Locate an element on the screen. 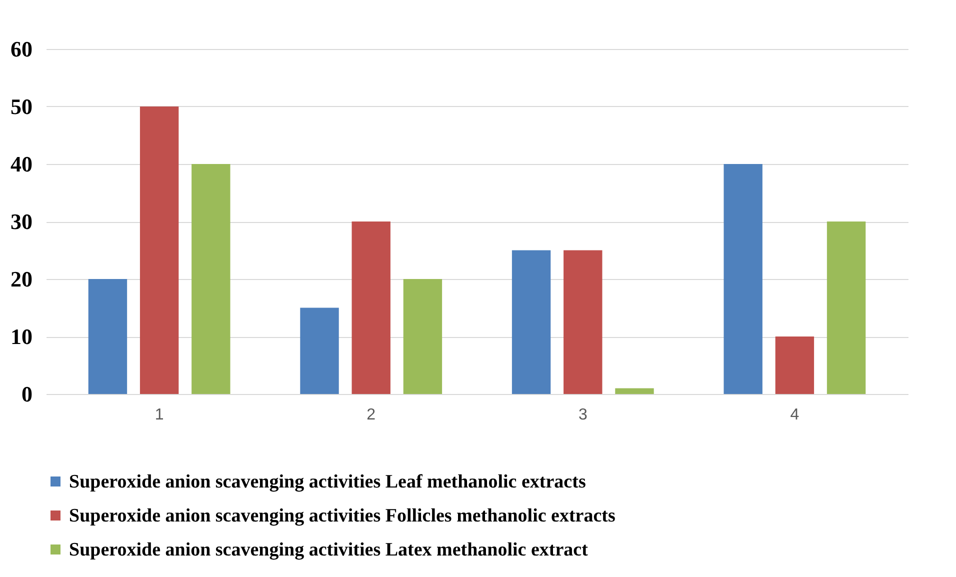  legend-label: Superoxide anion scavenging activities Follicles methanolic extracts is located at coordinates (342, 516).